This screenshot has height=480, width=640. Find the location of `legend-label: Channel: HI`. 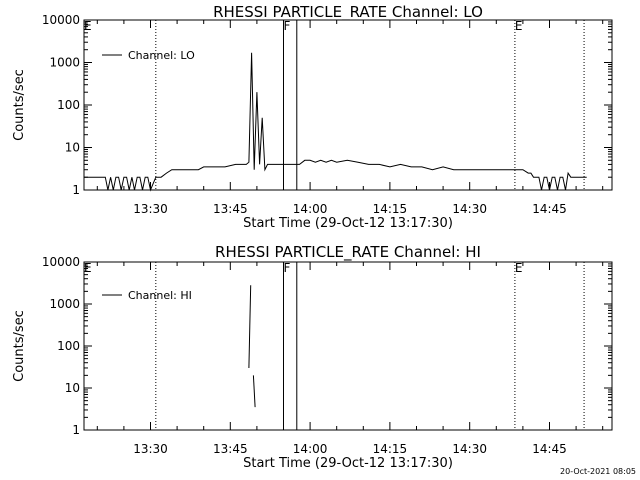

legend-label: Channel: HI is located at coordinates (160, 295).